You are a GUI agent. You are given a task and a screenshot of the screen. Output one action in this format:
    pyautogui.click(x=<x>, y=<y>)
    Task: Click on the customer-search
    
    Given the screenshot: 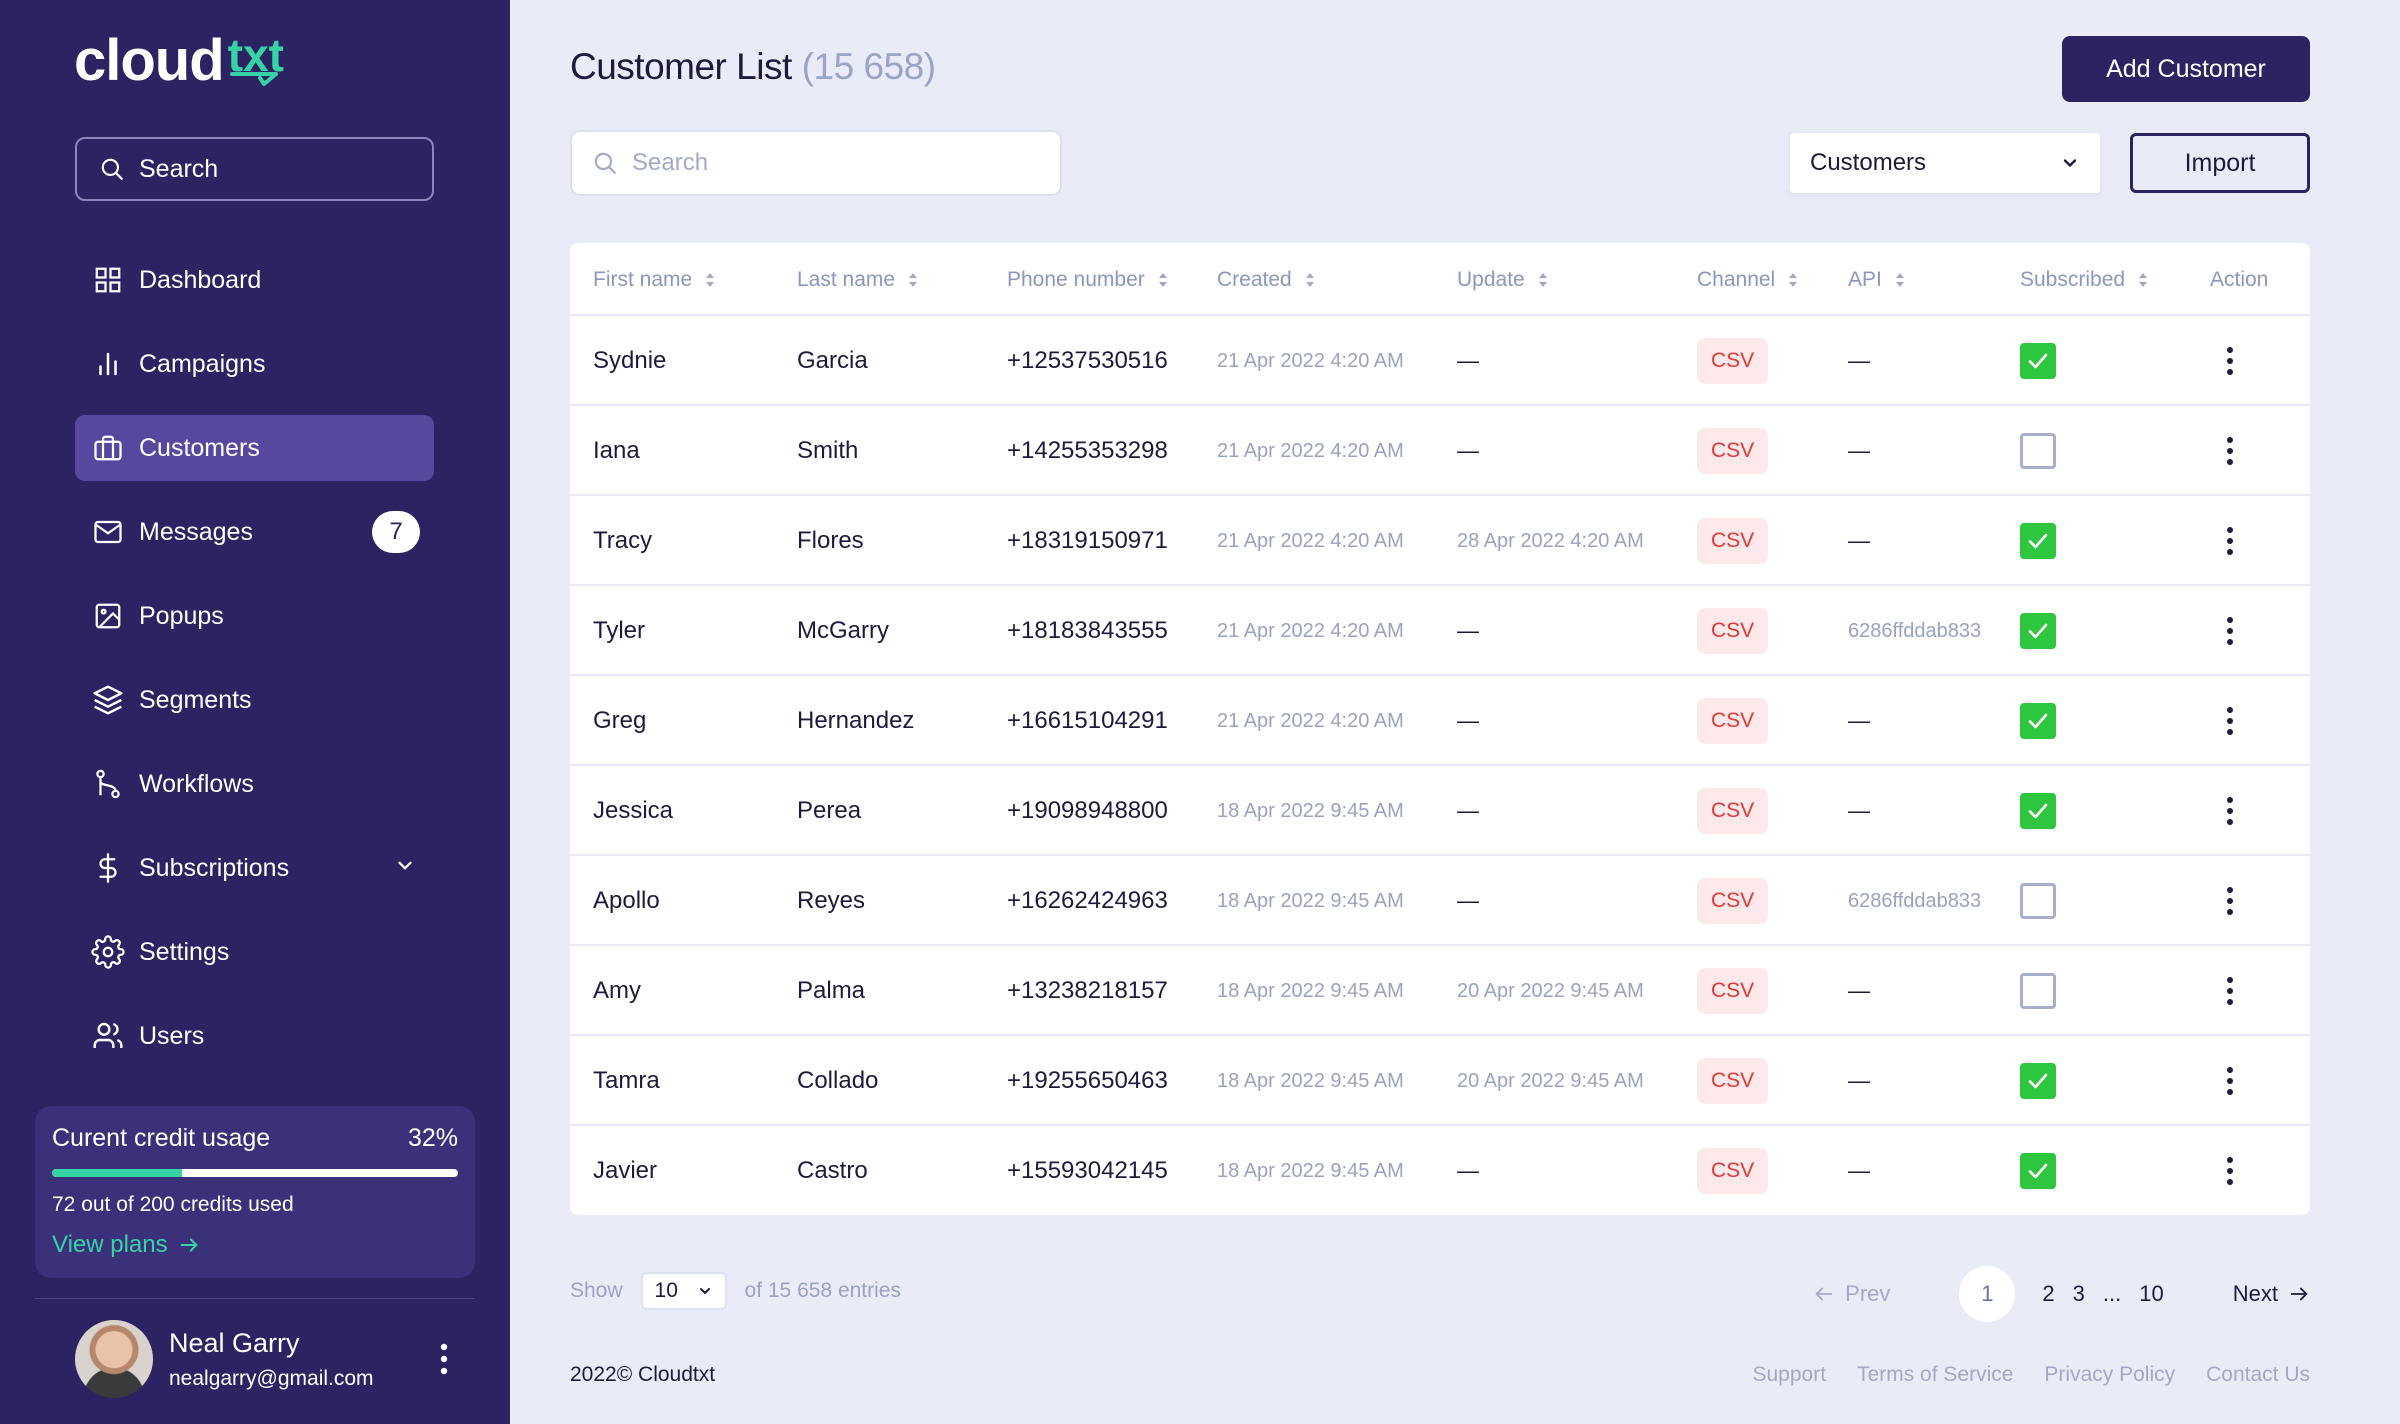 What is the action you would take?
    pyautogui.click(x=816, y=163)
    